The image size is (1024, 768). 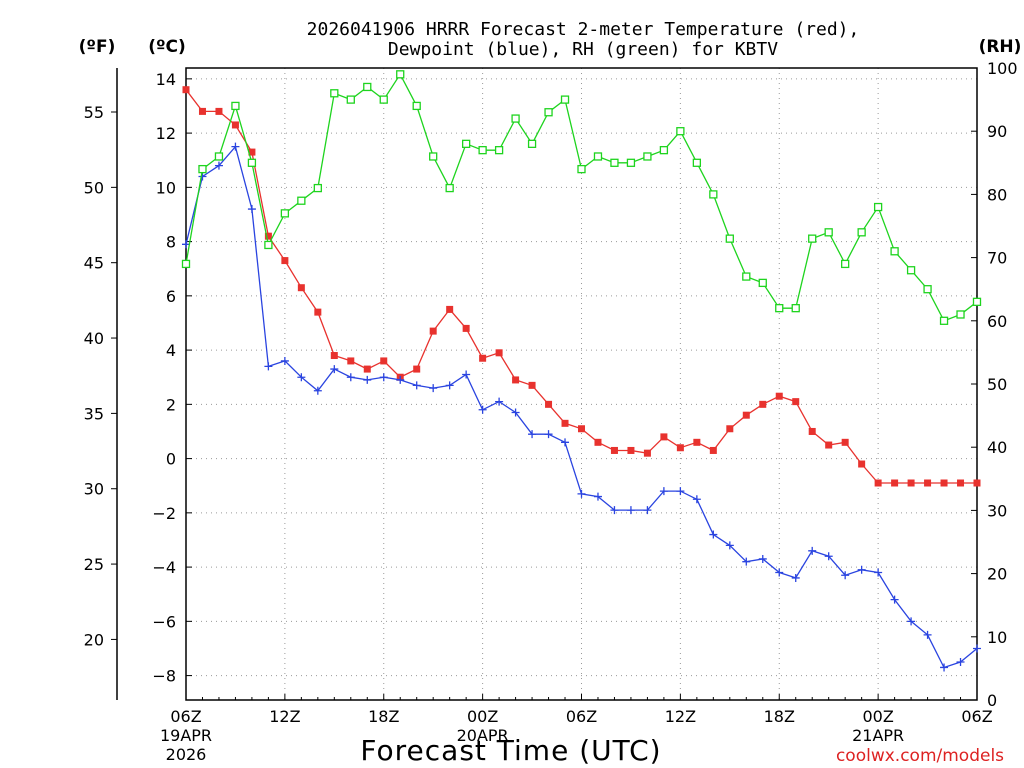 What do you see at coordinates (1000, 47) in the screenshot?
I see `rh-unit-label: (RH)` at bounding box center [1000, 47].